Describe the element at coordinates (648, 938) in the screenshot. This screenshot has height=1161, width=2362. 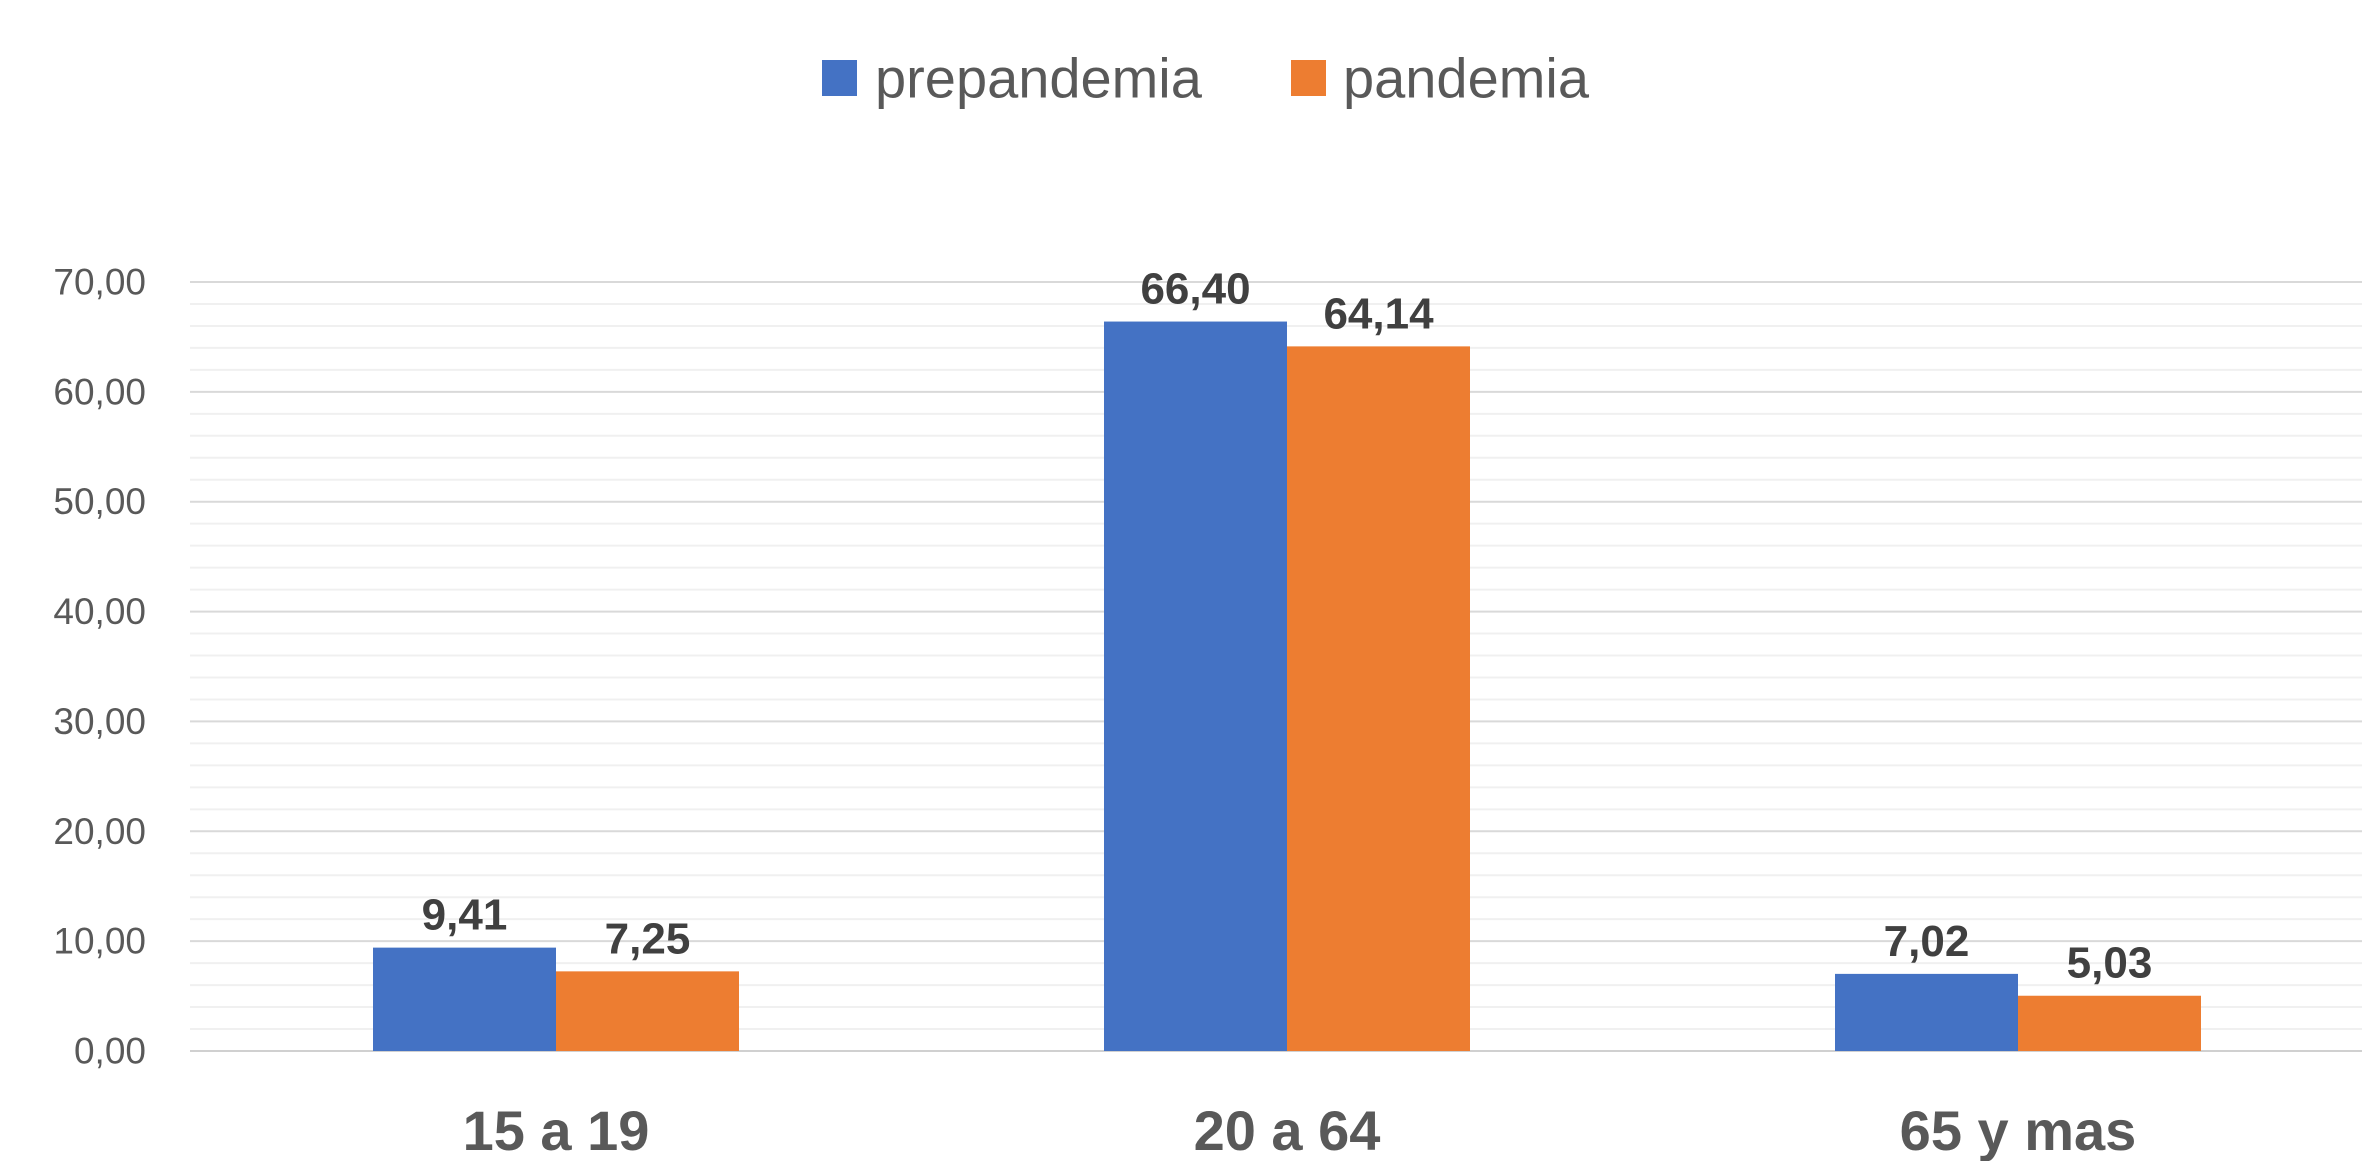
I see `data-label-pandemia: 7,25` at that location.